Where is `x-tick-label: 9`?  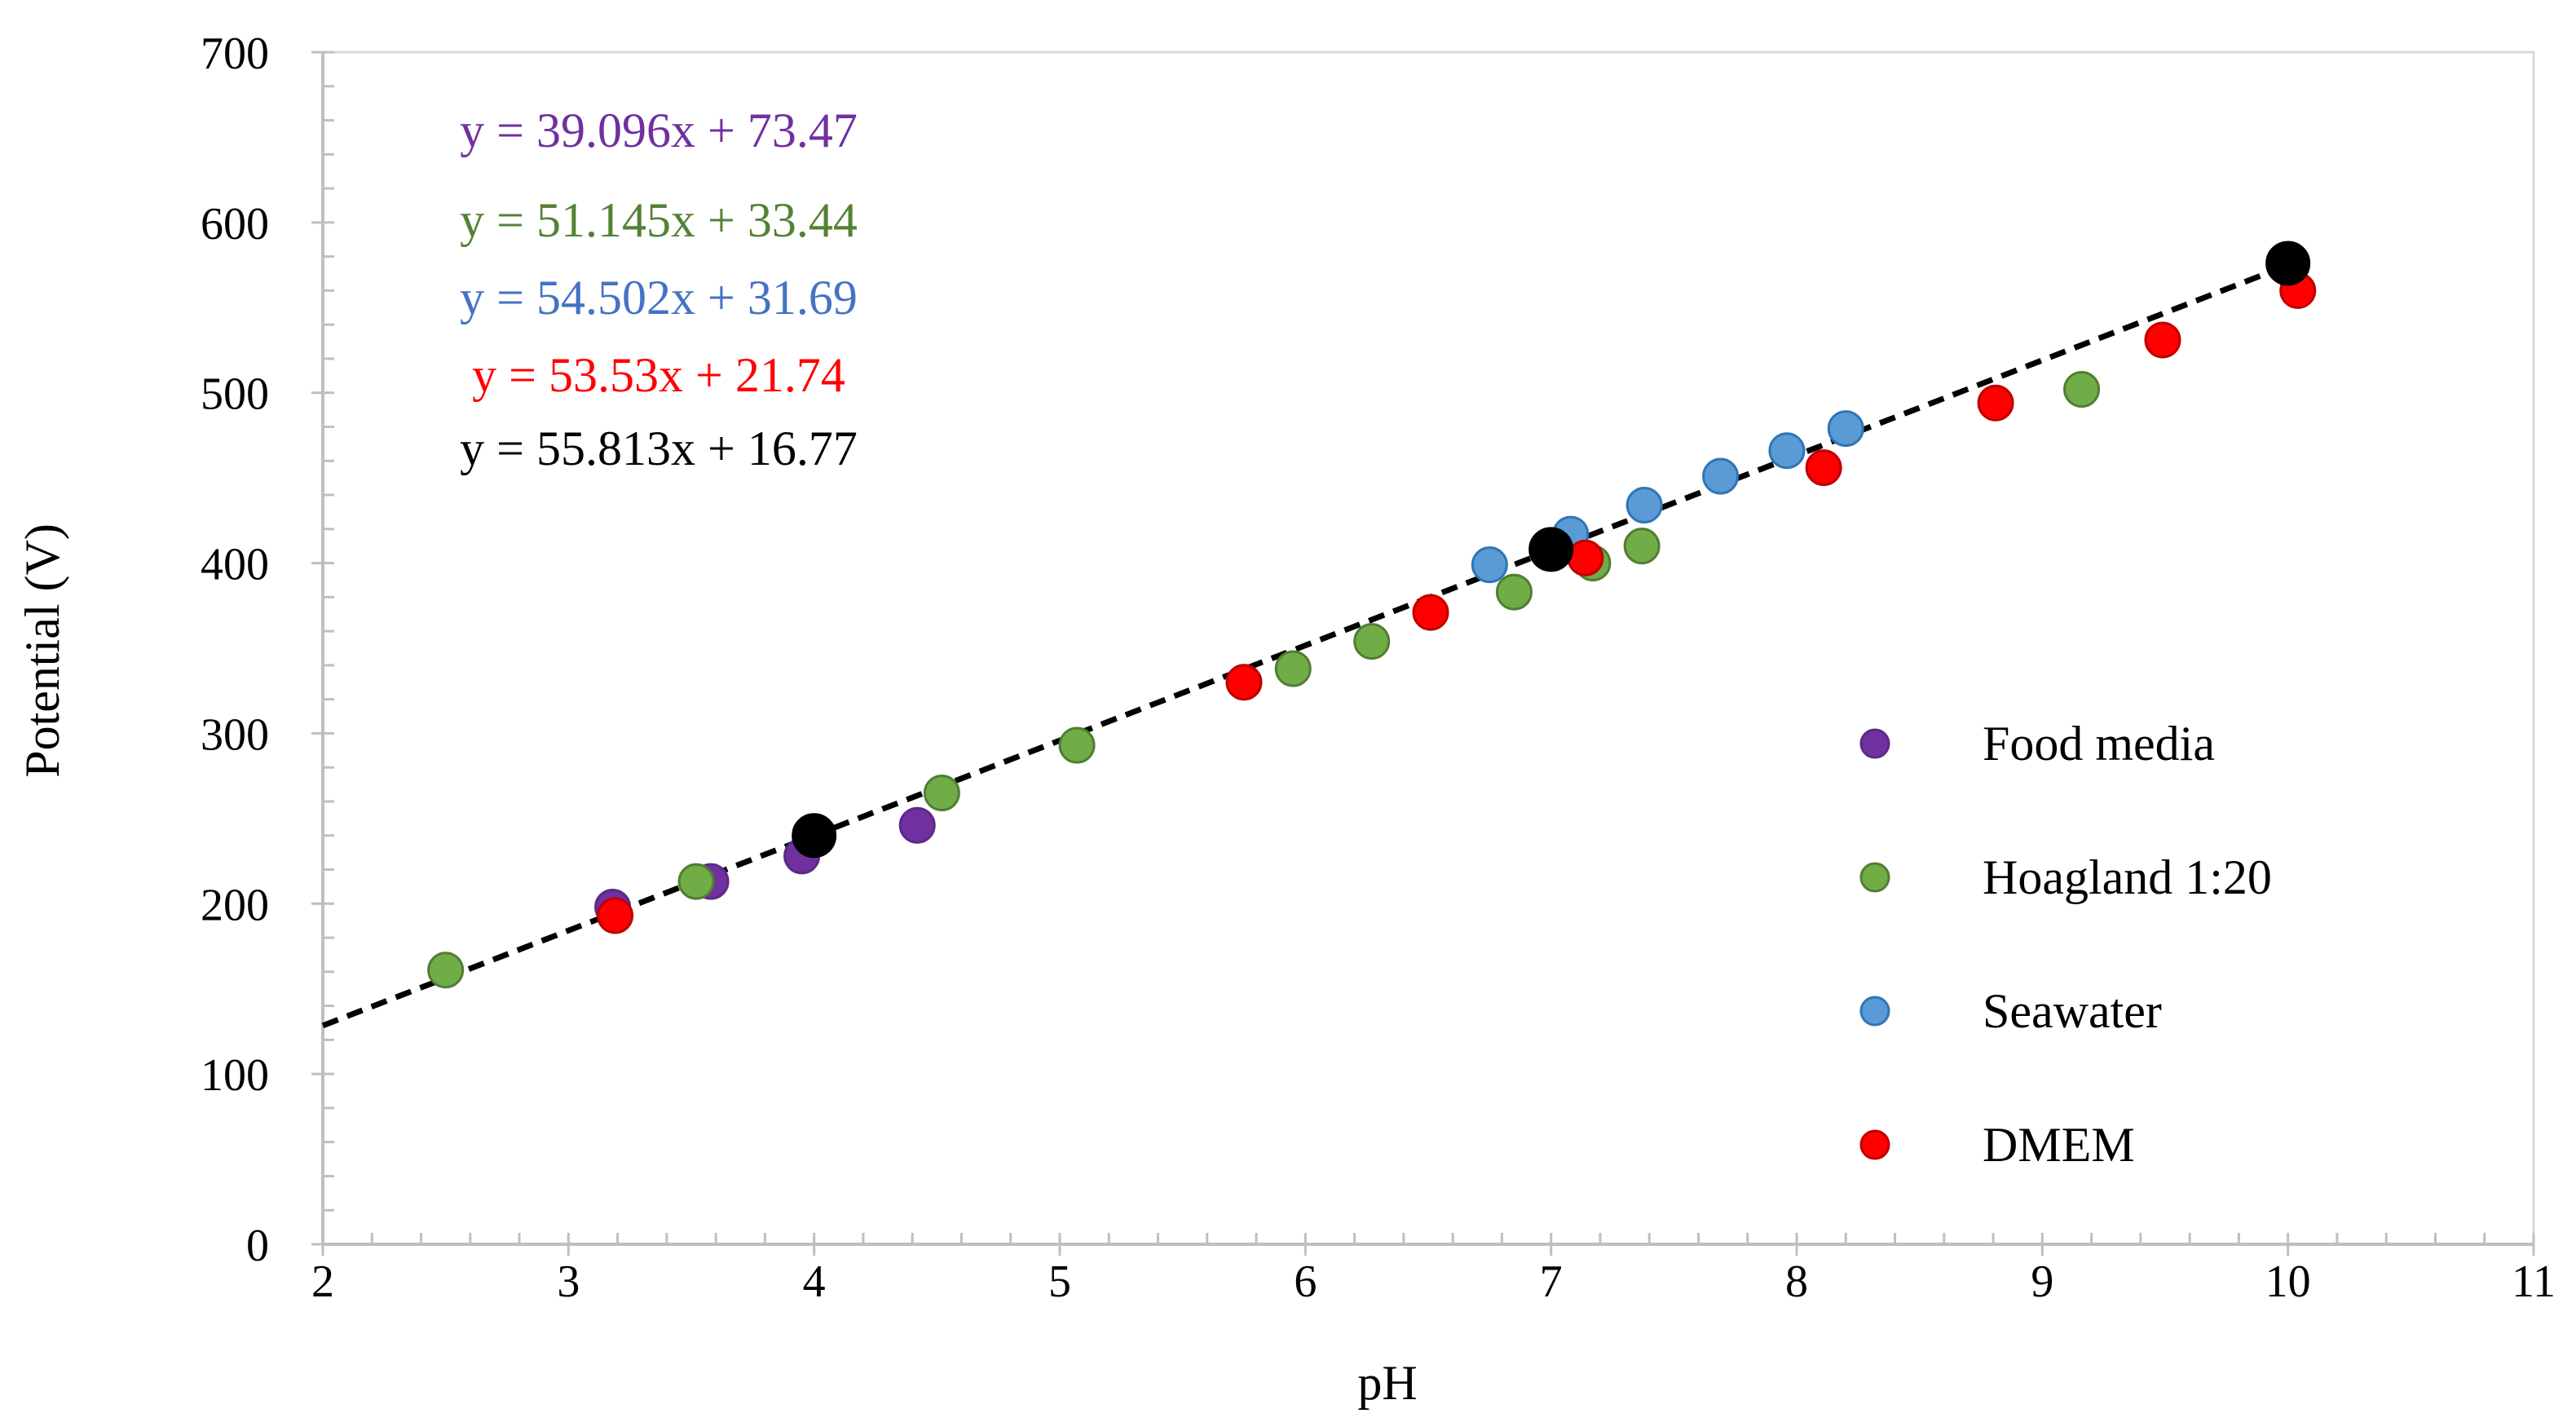 x-tick-label: 9 is located at coordinates (2042, 1282).